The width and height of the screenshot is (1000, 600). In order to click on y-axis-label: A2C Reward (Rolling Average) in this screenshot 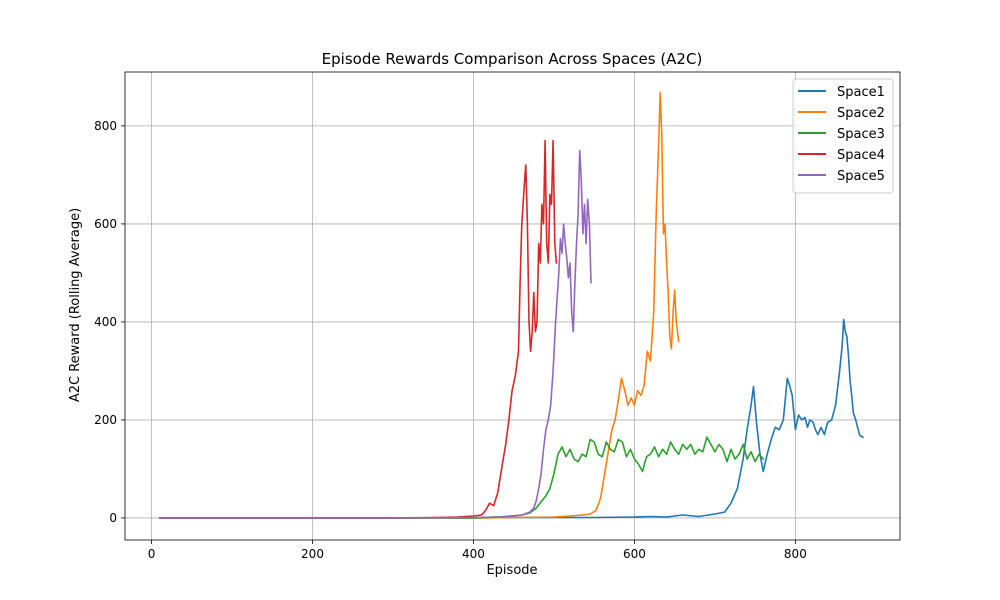, I will do `click(75, 305)`.